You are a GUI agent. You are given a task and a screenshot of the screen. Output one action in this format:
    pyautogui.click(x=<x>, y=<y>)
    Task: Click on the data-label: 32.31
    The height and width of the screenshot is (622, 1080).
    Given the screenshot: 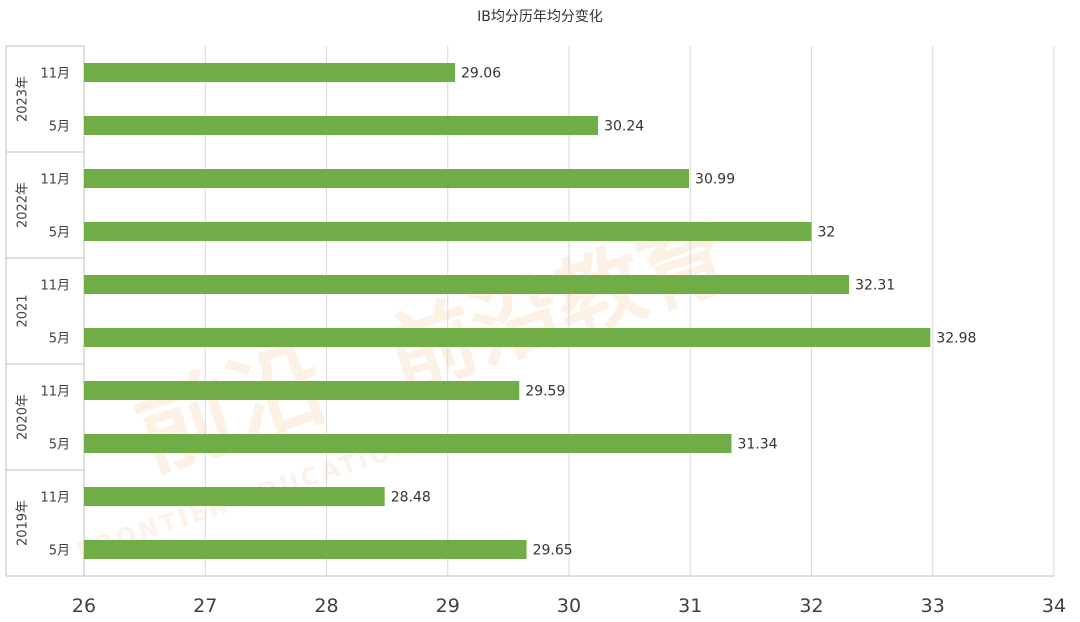 What is the action you would take?
    pyautogui.click(x=875, y=286)
    